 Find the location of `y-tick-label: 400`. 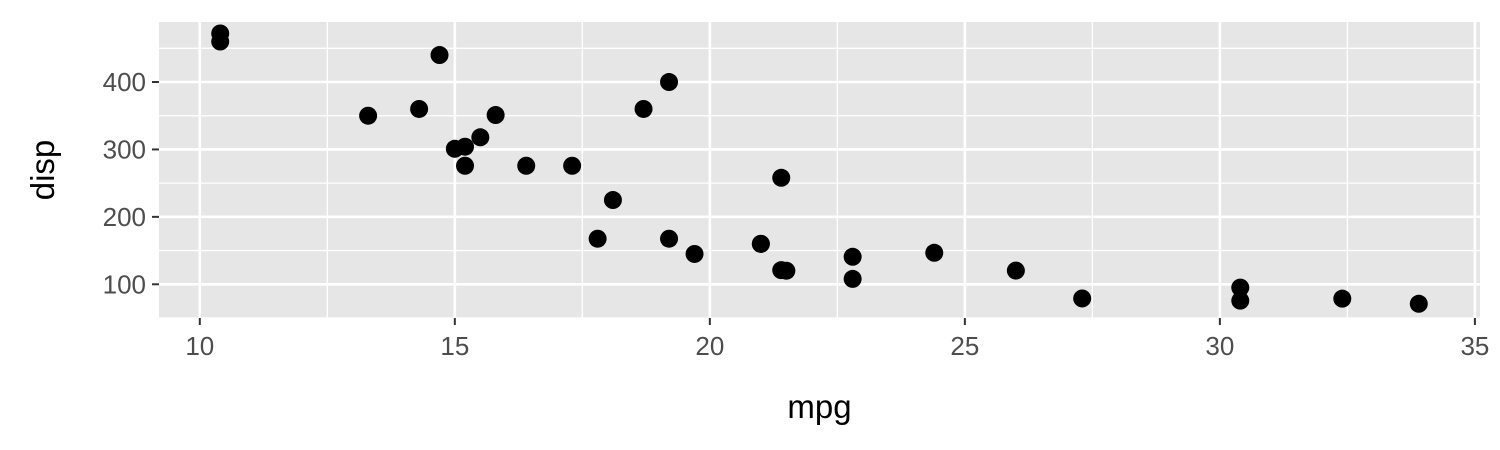

y-tick-label: 400 is located at coordinates (124, 82).